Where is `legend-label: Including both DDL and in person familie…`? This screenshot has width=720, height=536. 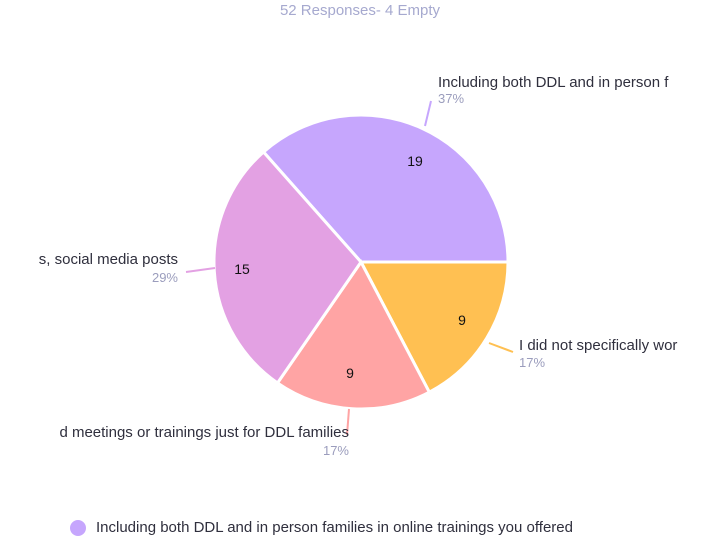 legend-label: Including both DDL and in person familie… is located at coordinates (334, 527).